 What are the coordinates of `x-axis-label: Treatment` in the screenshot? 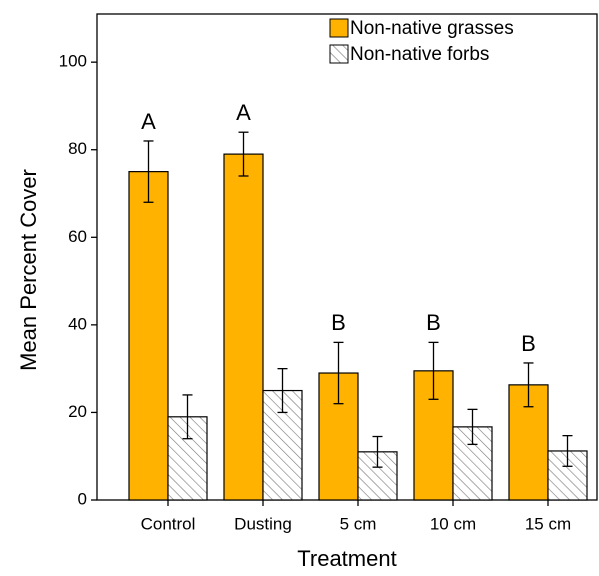 It's located at (346, 558).